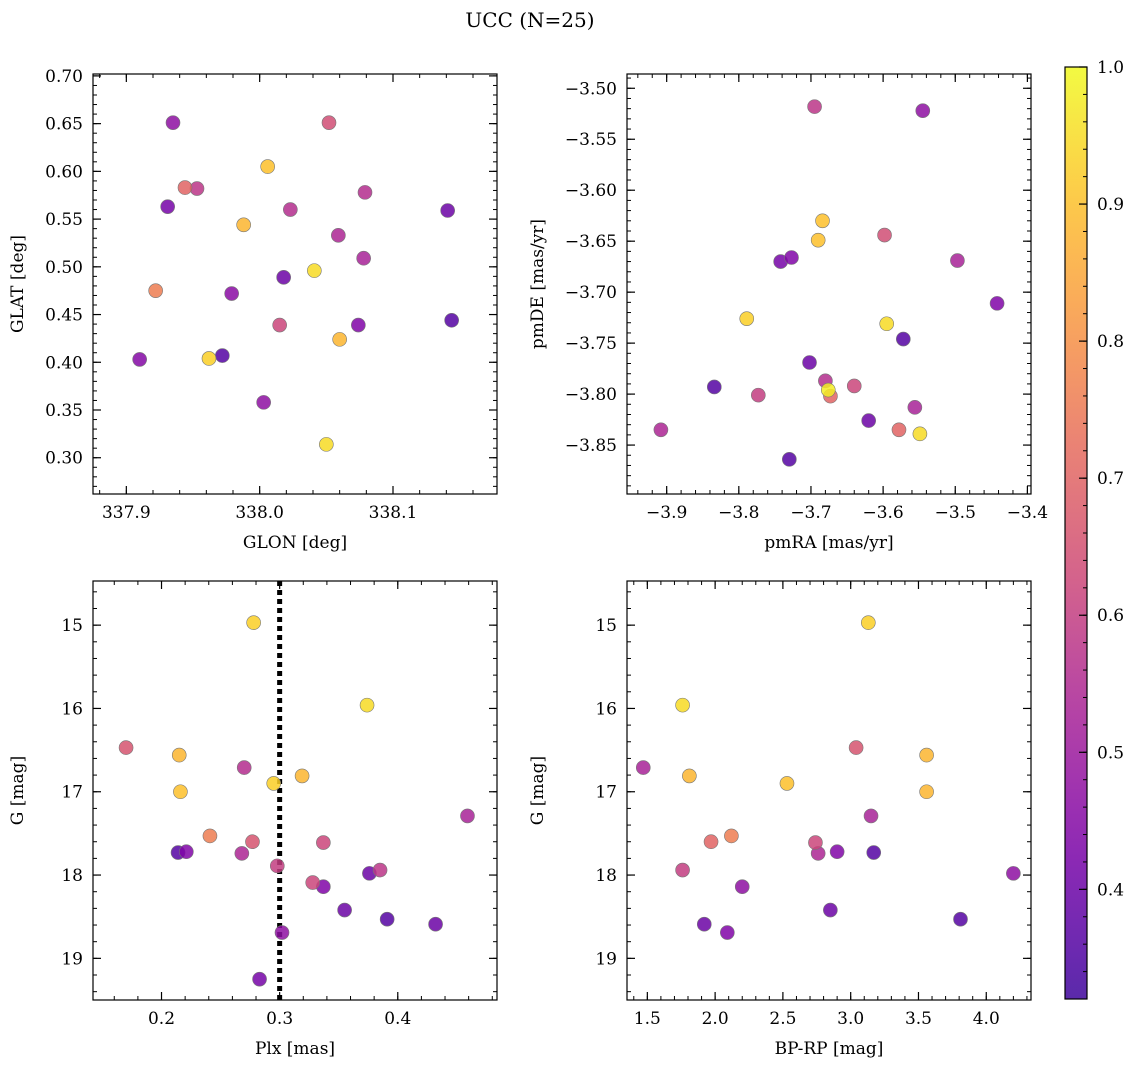 The width and height of the screenshot is (1136, 1067). I want to click on x-tick-label: −3.7, so click(810, 513).